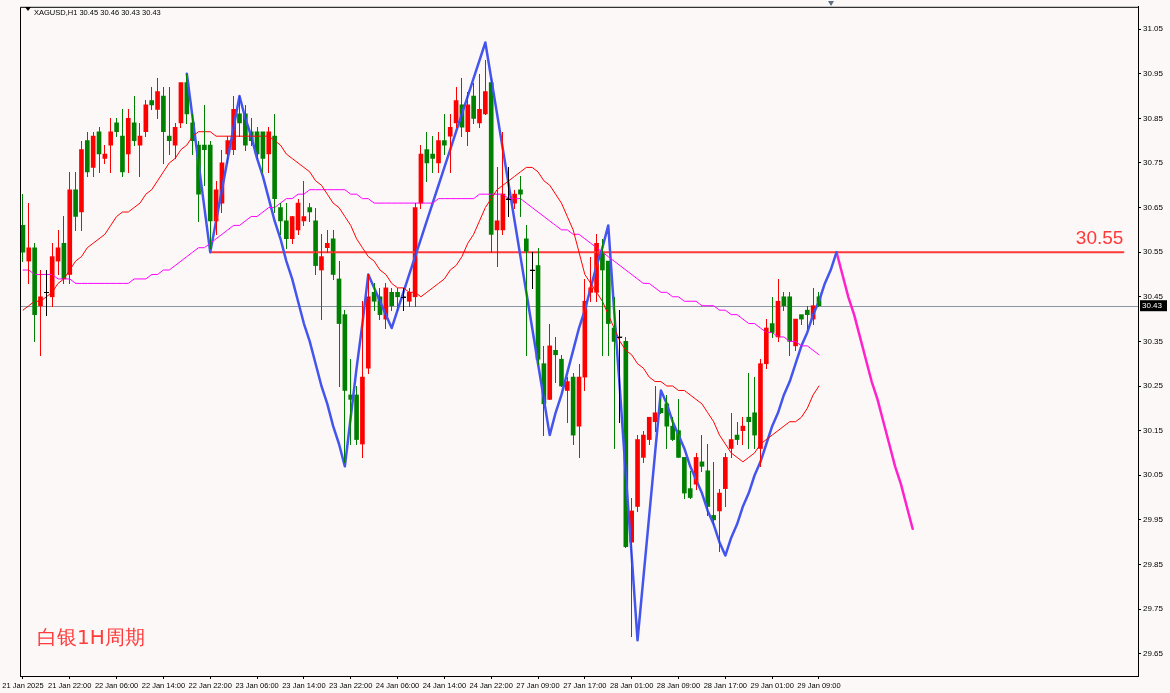 The height and width of the screenshot is (693, 1170). I want to click on y-tick-label: 30.35, so click(1153, 341).